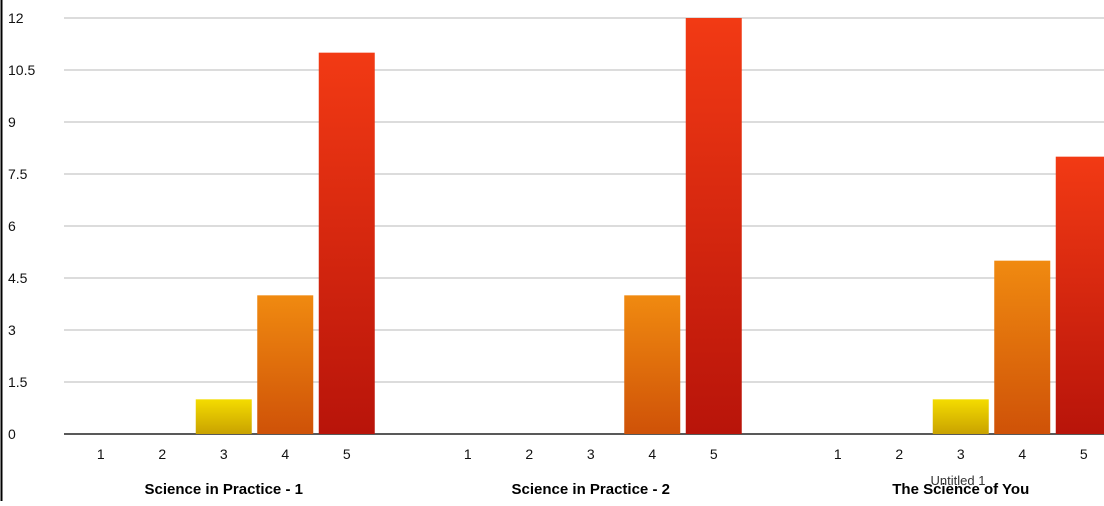 The image size is (1104, 506). Describe the element at coordinates (958, 480) in the screenshot. I see `overlay-title: Untitled 1` at that location.